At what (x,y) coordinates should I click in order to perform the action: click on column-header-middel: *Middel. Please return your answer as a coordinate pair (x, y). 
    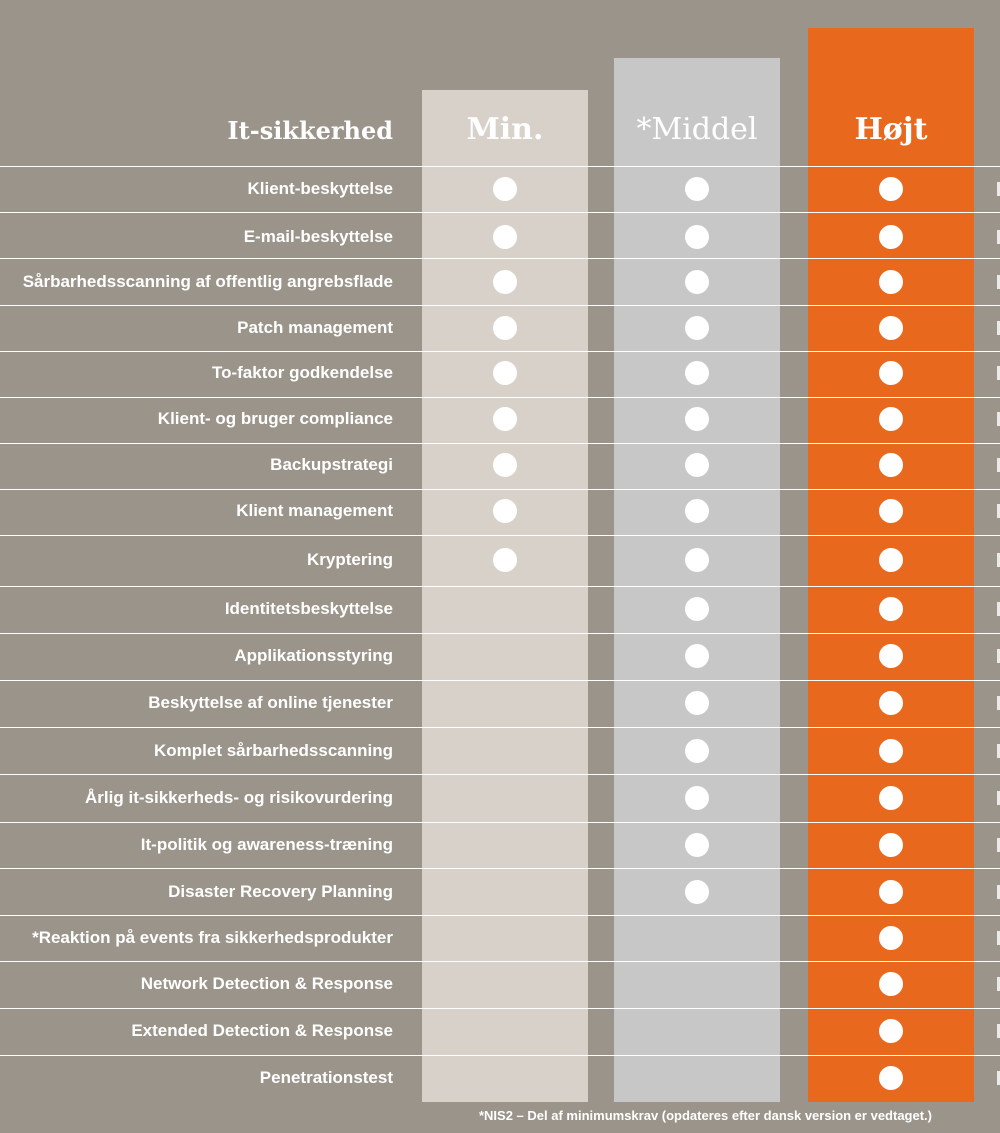
    Looking at the image, I should click on (697, 129).